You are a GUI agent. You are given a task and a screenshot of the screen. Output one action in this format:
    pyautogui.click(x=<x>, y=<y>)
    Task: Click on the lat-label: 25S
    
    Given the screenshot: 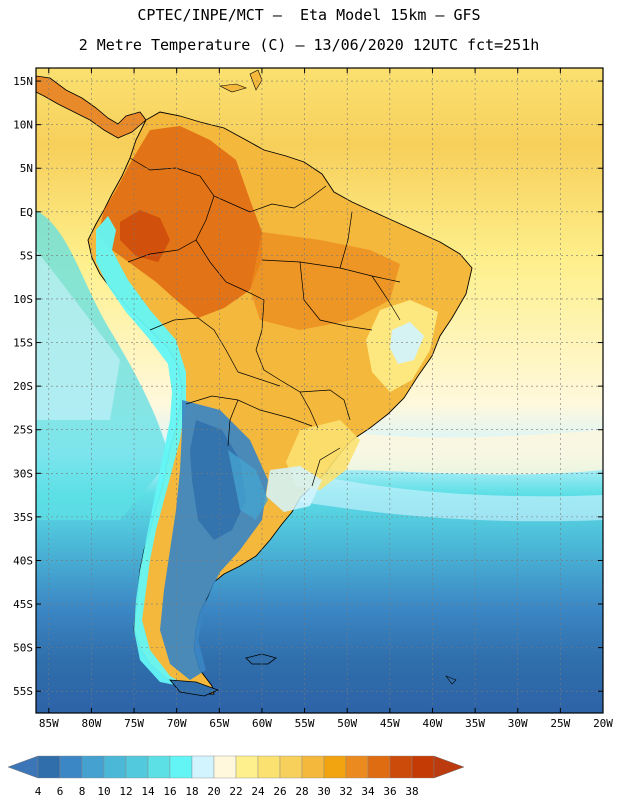 What is the action you would take?
    pyautogui.click(x=23, y=430)
    